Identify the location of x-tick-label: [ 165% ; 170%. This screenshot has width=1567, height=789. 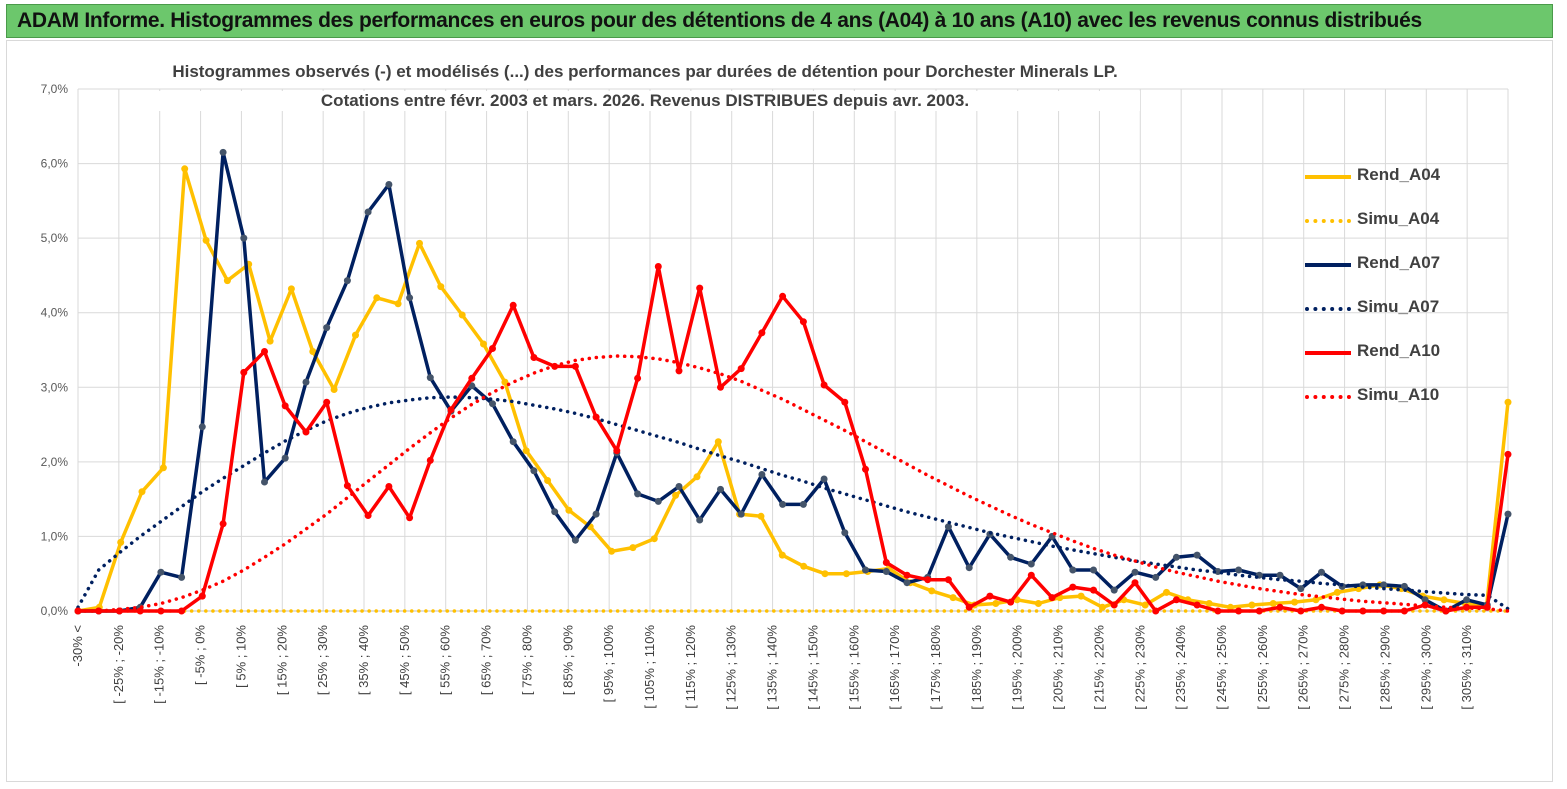
(894, 667).